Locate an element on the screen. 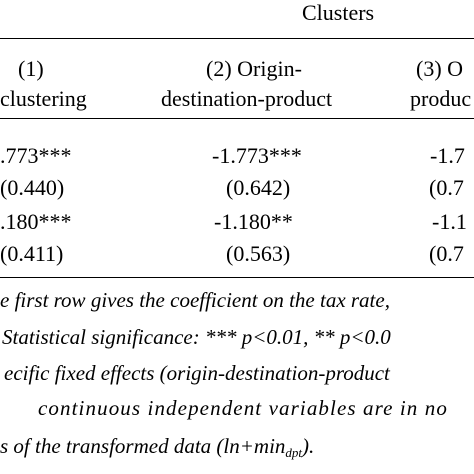  column-3-number: (3) O is located at coordinates (440, 68).